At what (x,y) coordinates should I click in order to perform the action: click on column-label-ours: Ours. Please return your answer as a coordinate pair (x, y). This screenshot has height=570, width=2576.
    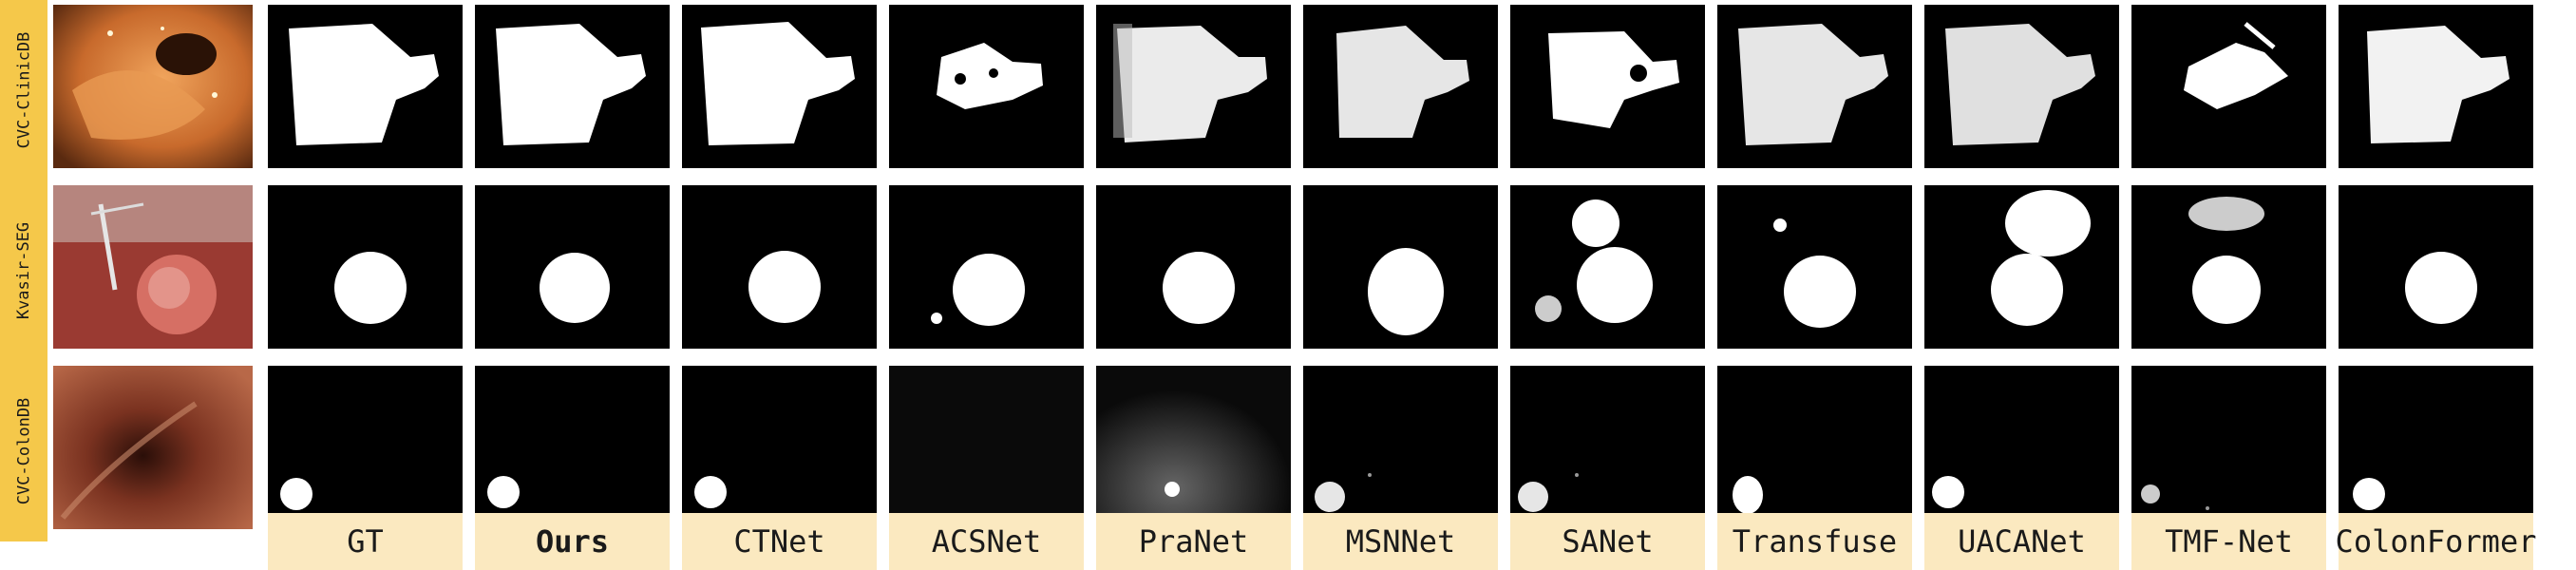
    Looking at the image, I should click on (572, 541).